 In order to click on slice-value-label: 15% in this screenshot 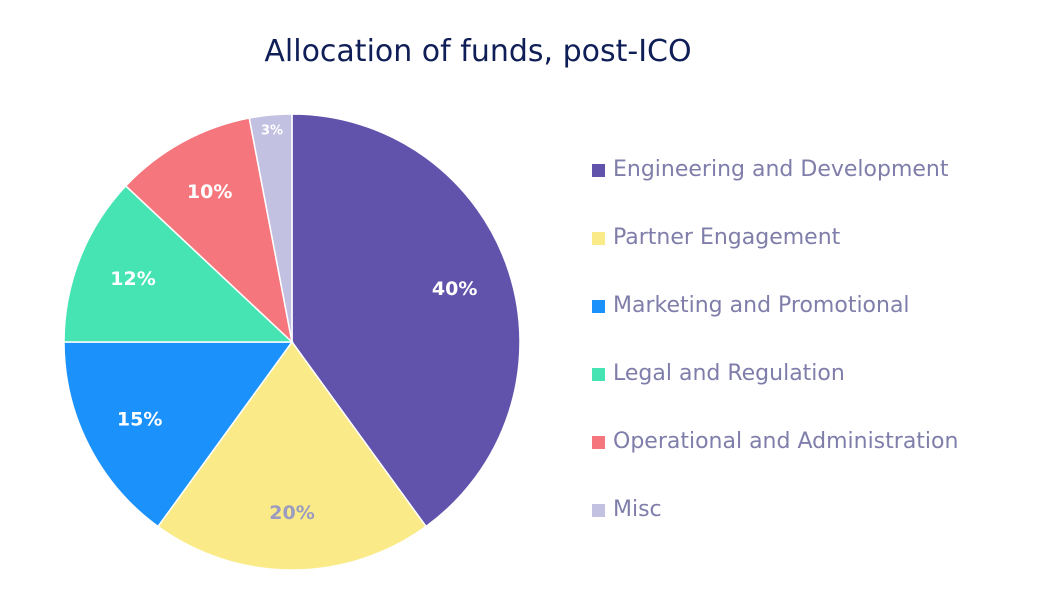, I will do `click(139, 420)`.